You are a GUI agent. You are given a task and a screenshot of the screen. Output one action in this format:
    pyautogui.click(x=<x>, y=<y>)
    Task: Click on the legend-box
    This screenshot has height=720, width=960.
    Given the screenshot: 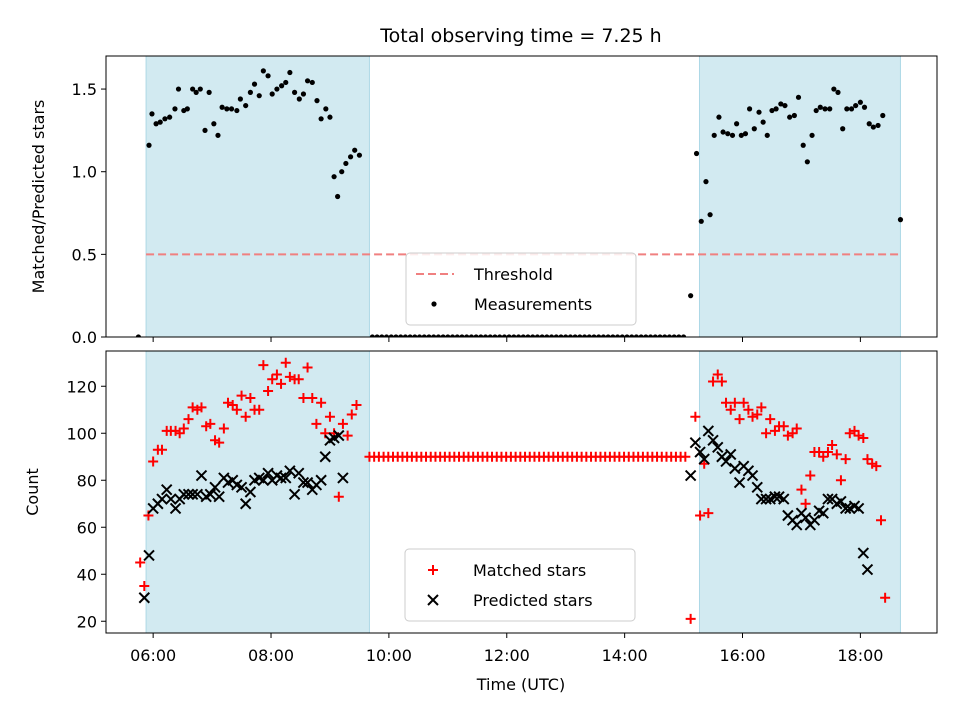 What is the action you would take?
    pyautogui.click(x=520, y=585)
    